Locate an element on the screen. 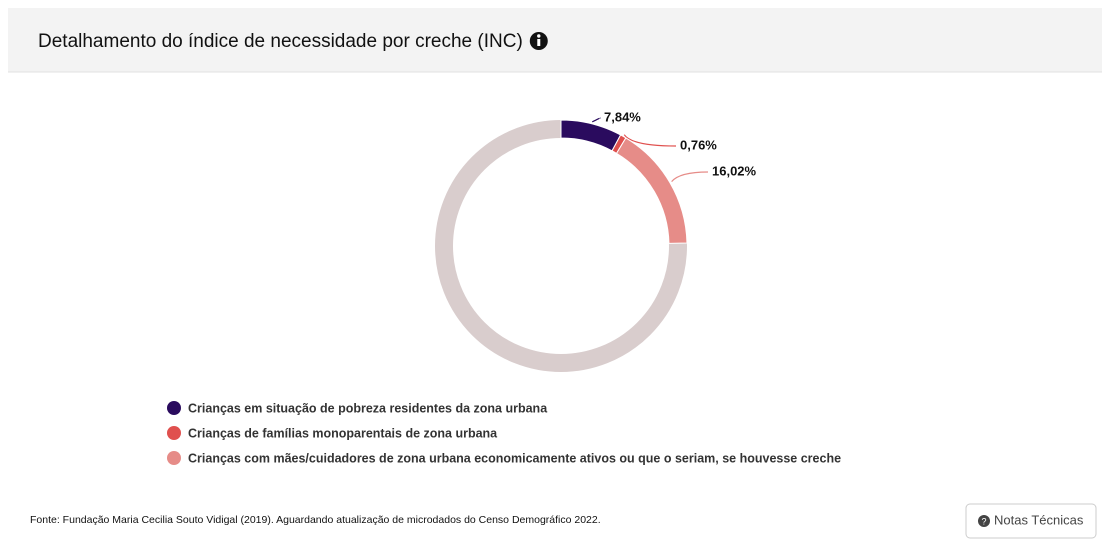 Image resolution: width=1102 pixels, height=552 pixels. card-header is located at coordinates (555, 40).